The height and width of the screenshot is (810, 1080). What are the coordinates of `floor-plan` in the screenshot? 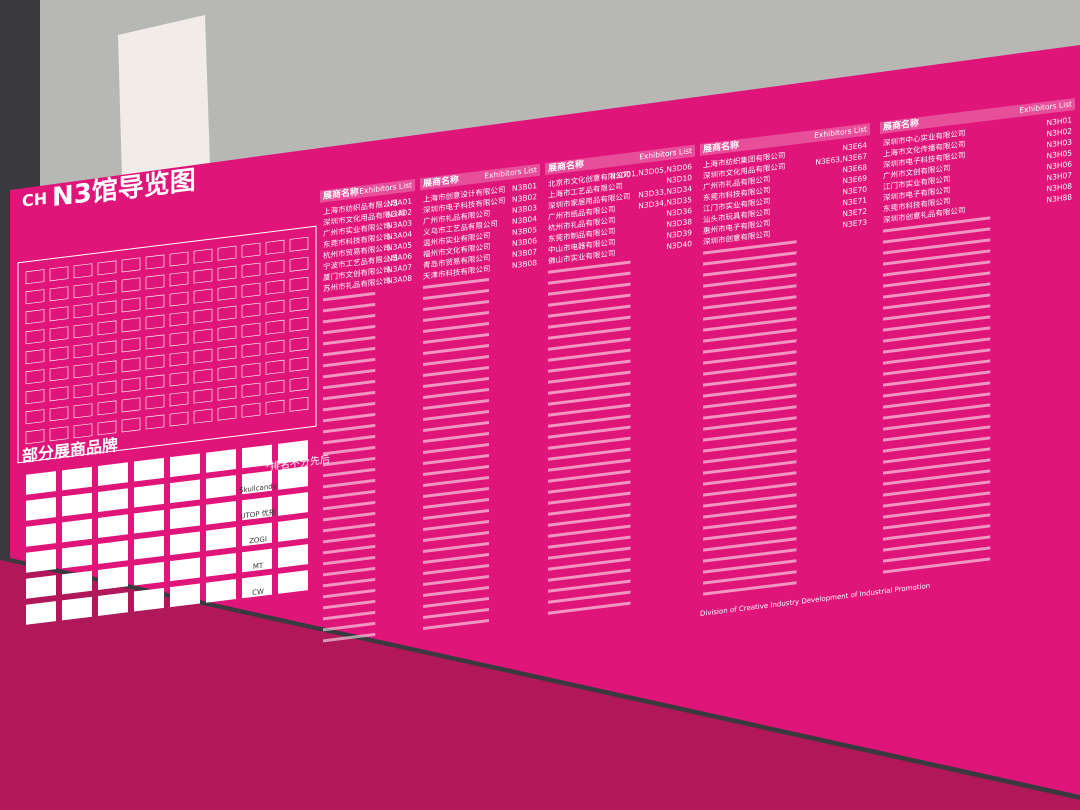 It's located at (167, 344).